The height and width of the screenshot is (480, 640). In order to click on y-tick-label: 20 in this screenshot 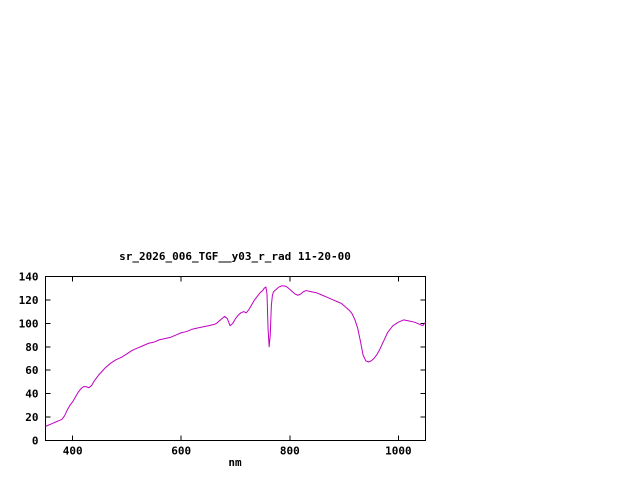, I will do `click(31, 417)`.